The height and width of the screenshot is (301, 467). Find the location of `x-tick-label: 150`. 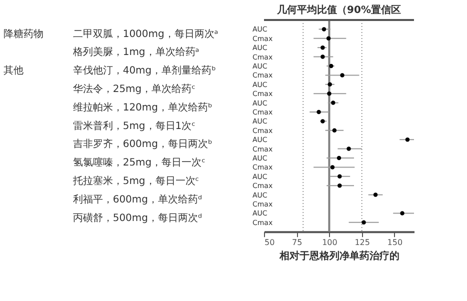

x-tick-label: 150 is located at coordinates (395, 243).